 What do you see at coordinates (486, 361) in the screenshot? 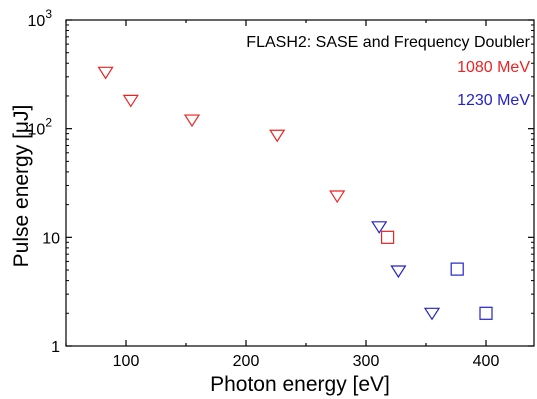
I see `x-tick-label: 400` at bounding box center [486, 361].